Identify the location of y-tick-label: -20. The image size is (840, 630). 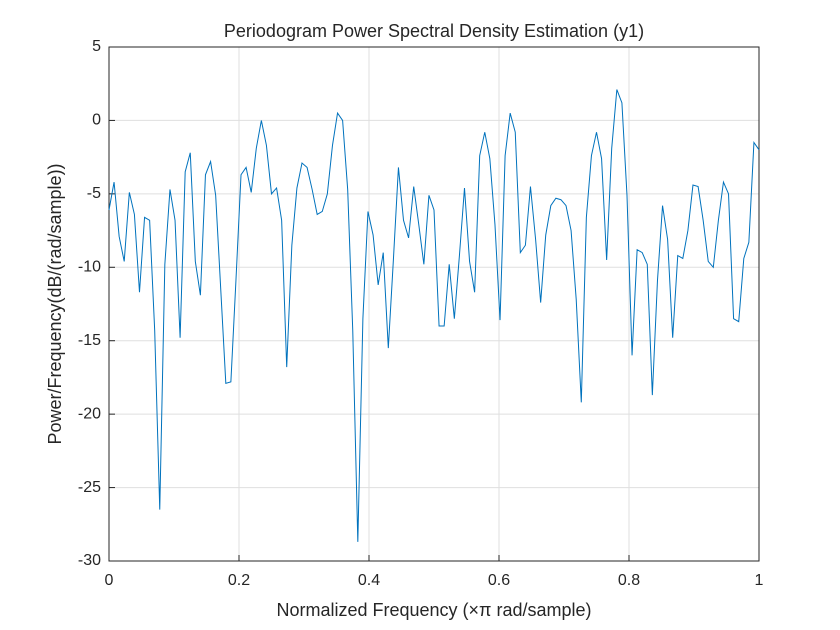
(89, 413).